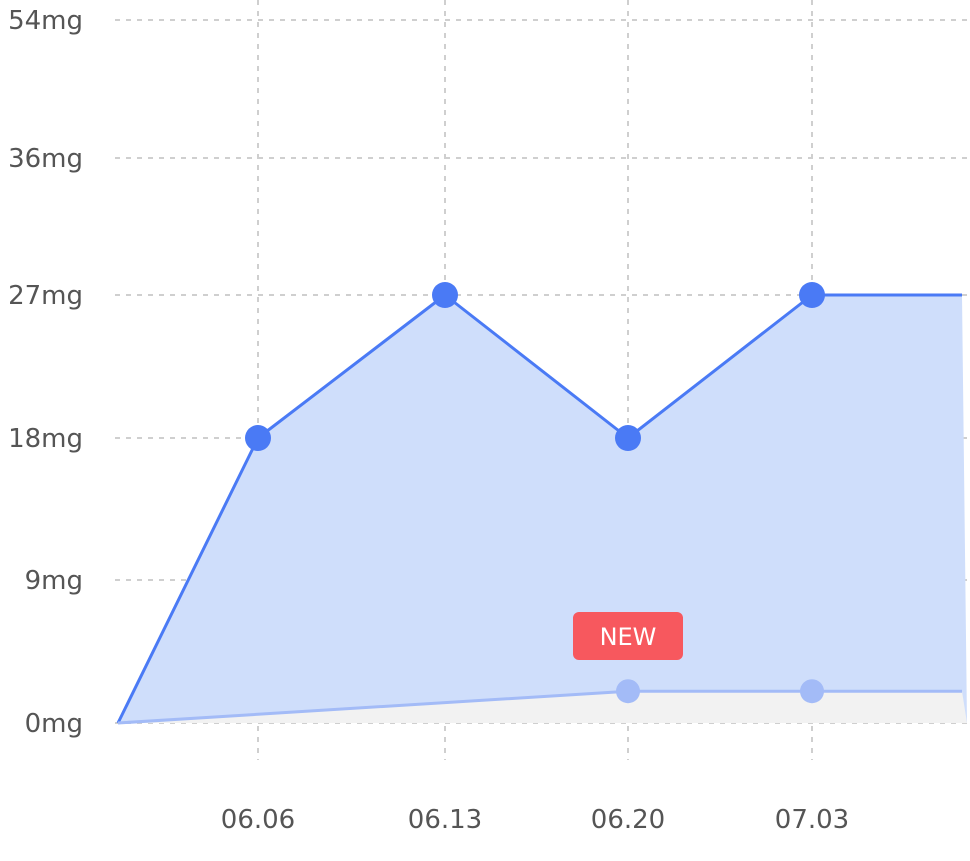 This screenshot has width=970, height=861. Describe the element at coordinates (45, 296) in the screenshot. I see `y-tick-label: 27mg` at that location.